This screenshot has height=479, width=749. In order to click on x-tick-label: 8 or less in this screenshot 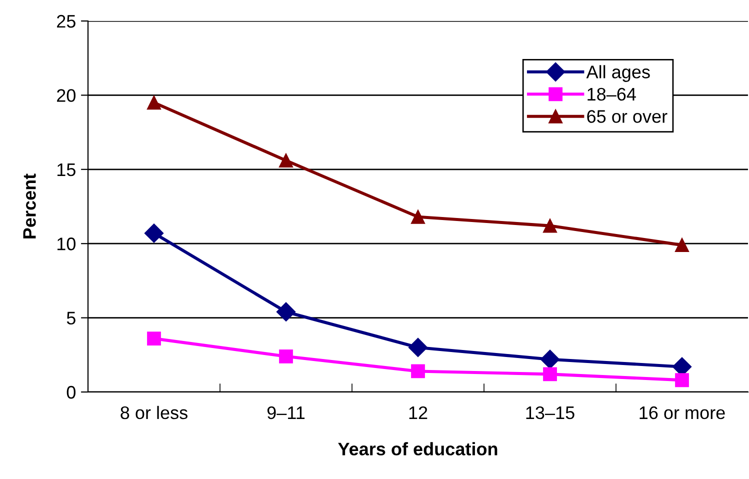, I will do `click(154, 413)`.